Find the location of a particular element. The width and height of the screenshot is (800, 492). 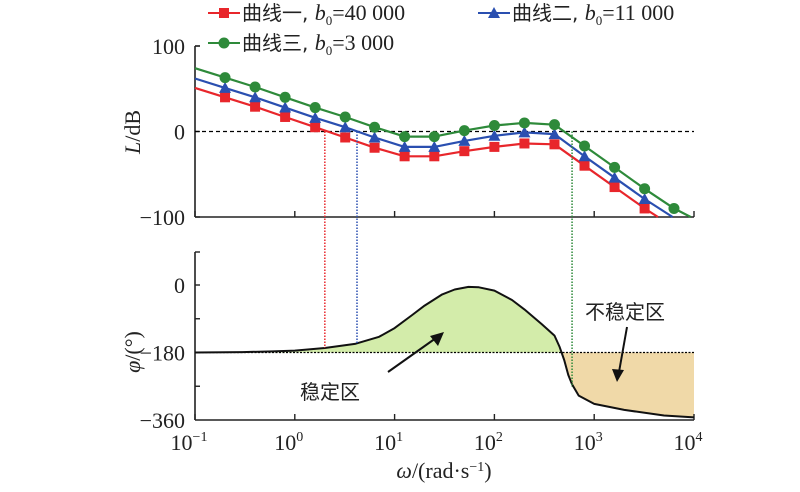

legend-marker-triangle is located at coordinates (494, 12).